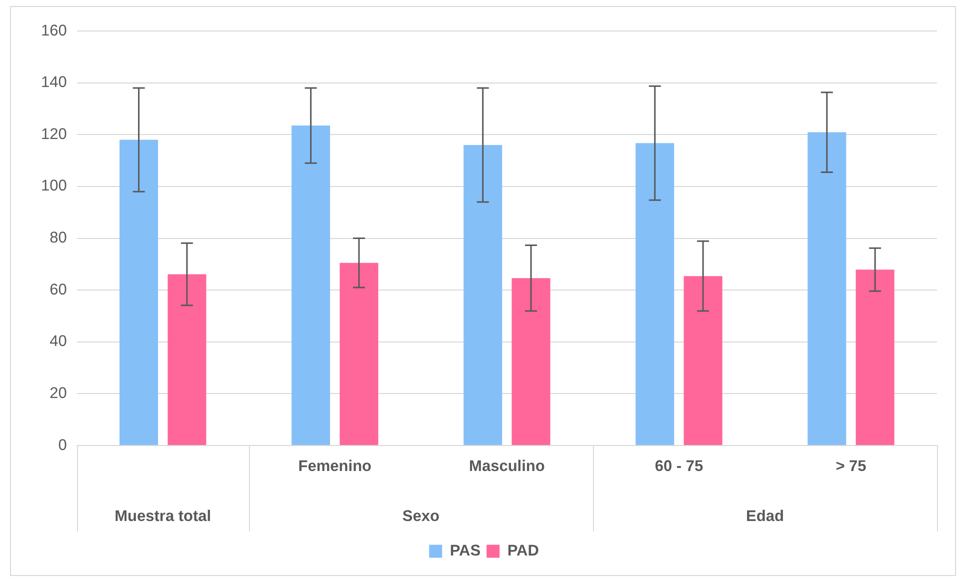 The image size is (958, 578). What do you see at coordinates (63, 445) in the screenshot?
I see `y-tick-label: 0` at bounding box center [63, 445].